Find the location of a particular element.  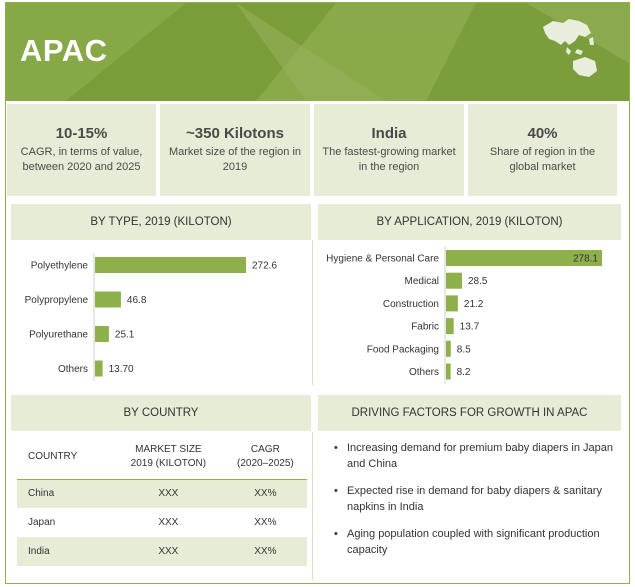

kpi-caption: Market size of the region in 2019 is located at coordinates (235, 159).